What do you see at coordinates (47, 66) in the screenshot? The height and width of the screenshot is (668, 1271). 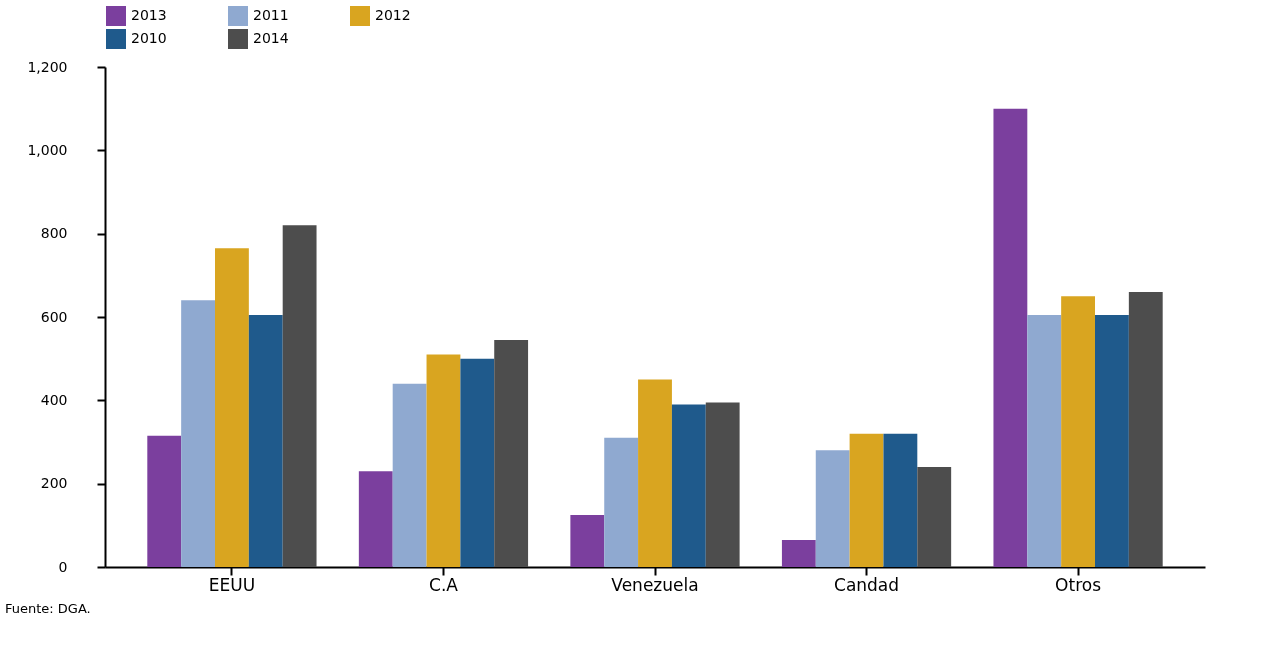 I see `y-tick-label: 1,200` at bounding box center [47, 66].